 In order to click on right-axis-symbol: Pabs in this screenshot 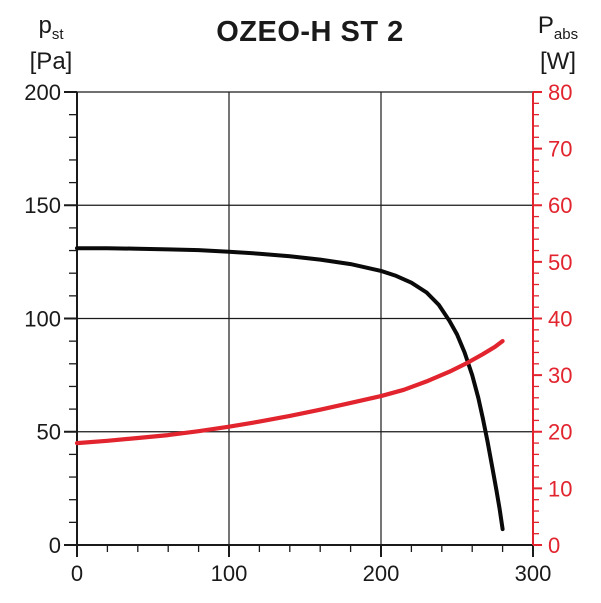, I will do `click(558, 27)`.